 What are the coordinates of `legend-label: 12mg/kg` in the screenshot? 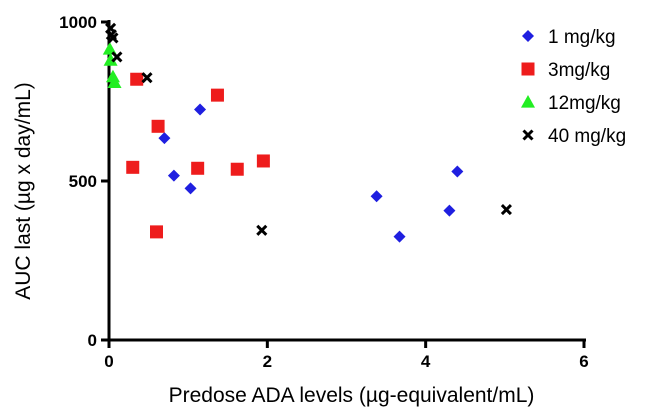 It's located at (584, 103).